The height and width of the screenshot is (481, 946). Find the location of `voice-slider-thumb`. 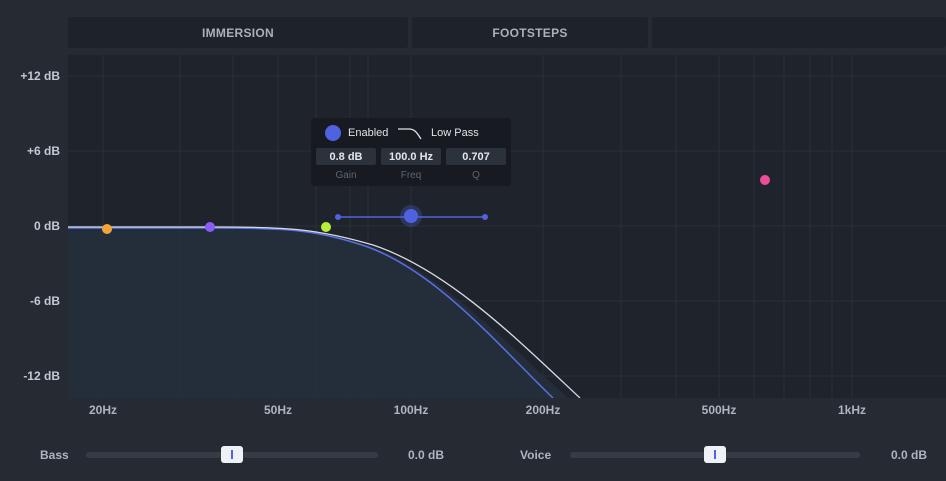

voice-slider-thumb is located at coordinates (715, 454).